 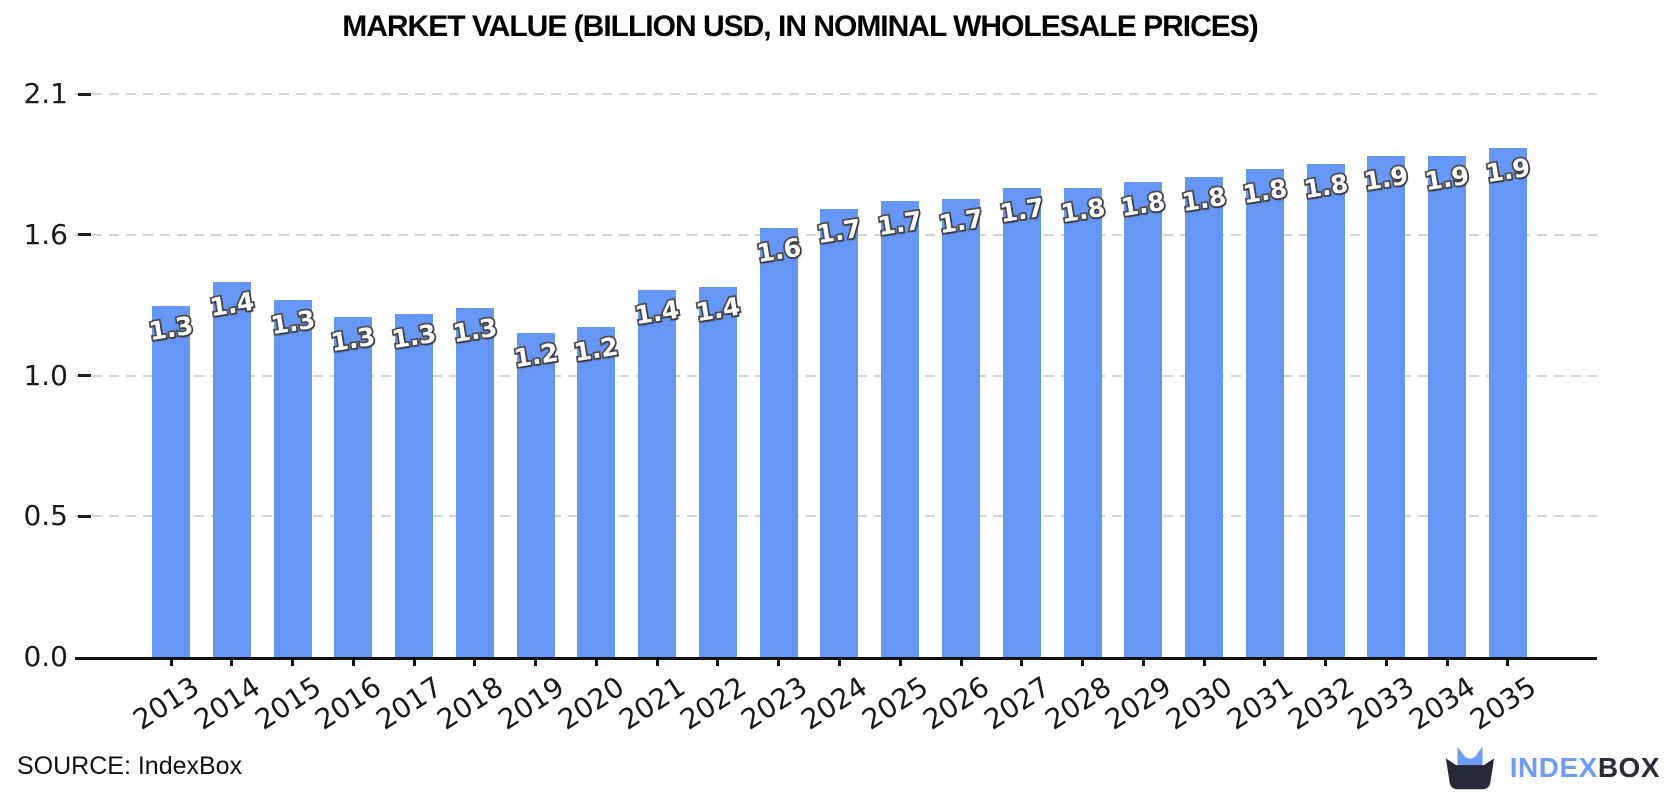 I want to click on x-tick-2024, so click(x=839, y=661).